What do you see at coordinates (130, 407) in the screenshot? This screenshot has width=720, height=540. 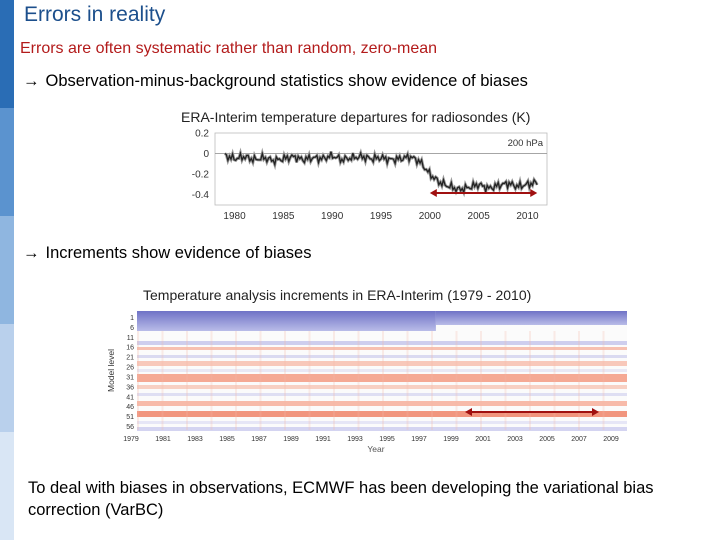 I see `y-tick-label: 46` at bounding box center [130, 407].